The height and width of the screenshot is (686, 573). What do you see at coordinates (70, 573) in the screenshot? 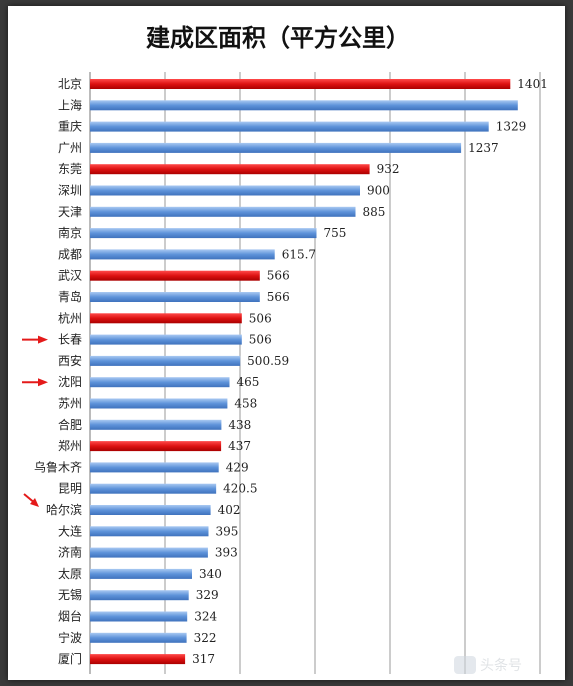
I see `category-label: 太原` at bounding box center [70, 573].